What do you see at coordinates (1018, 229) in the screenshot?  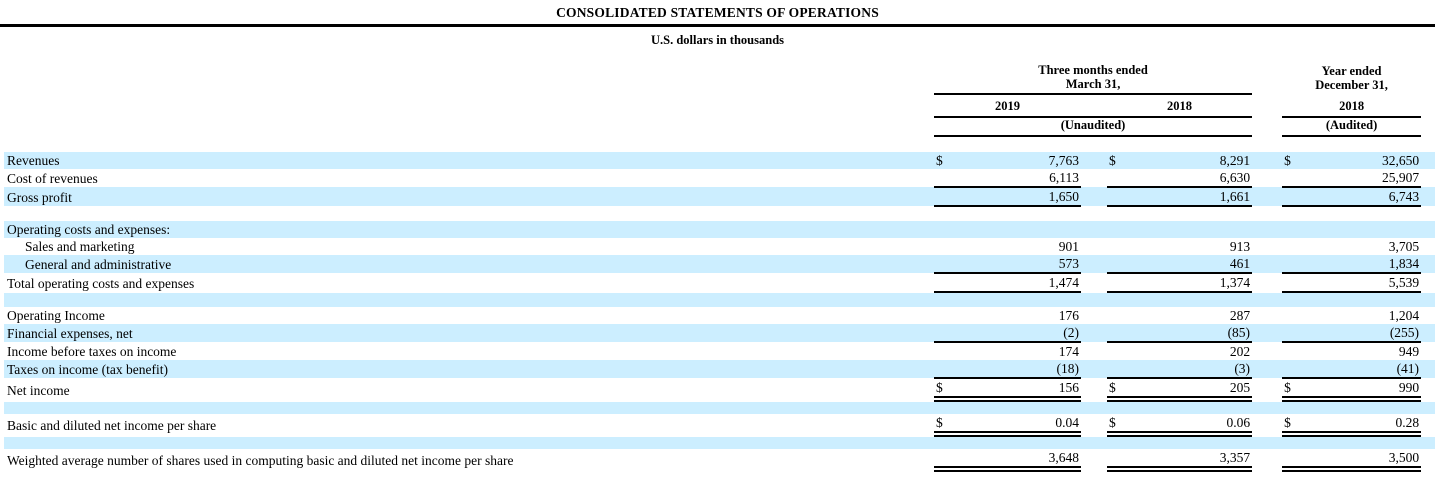 I see `value-cell` at bounding box center [1018, 229].